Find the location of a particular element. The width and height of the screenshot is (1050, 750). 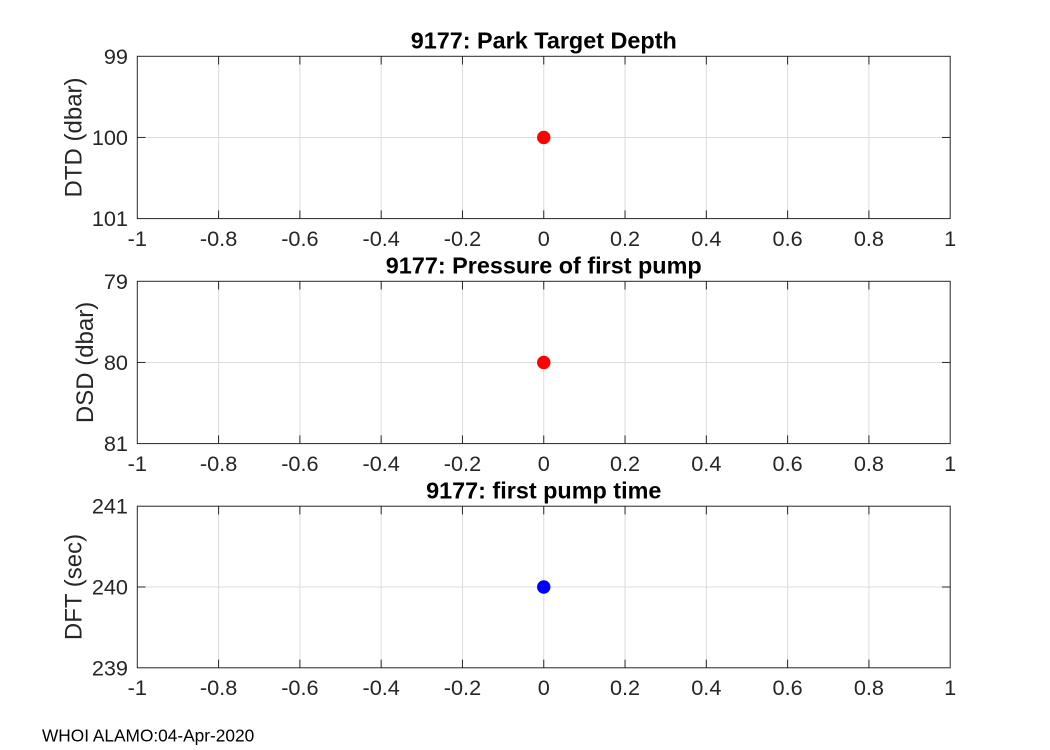

svg-text: 9177: Pressure of first pump is located at coordinates (544, 265).